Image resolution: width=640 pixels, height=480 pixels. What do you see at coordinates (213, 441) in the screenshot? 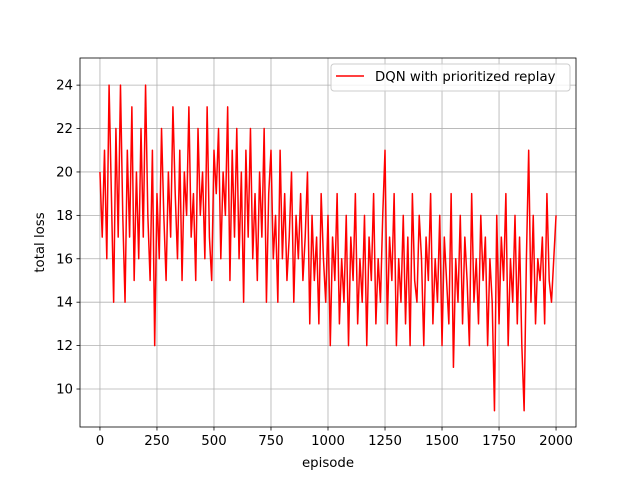
I see `x-tick-label: 500` at bounding box center [213, 441].